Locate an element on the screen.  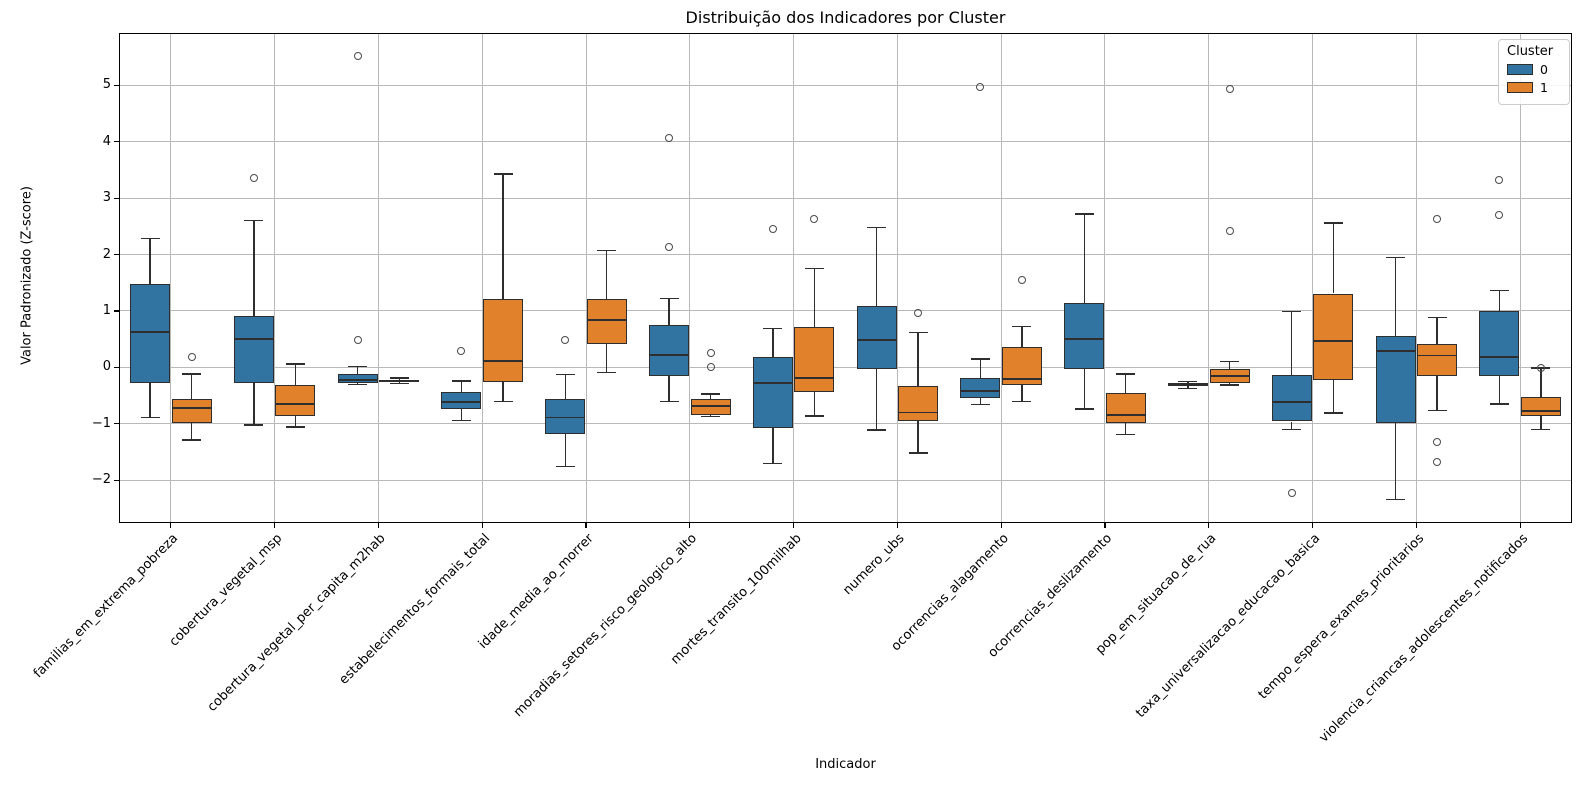
median-cluster1-pop_em_situacao_de_rua is located at coordinates (1229, 376).